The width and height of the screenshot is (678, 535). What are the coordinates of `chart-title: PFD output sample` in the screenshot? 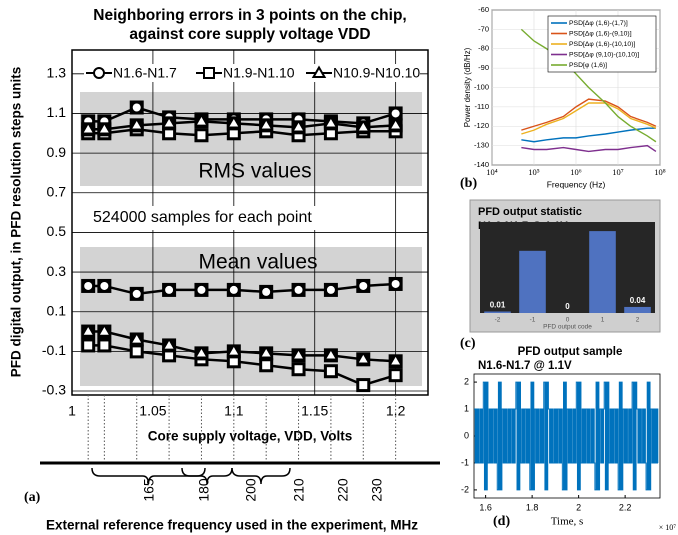 It's located at (570, 352).